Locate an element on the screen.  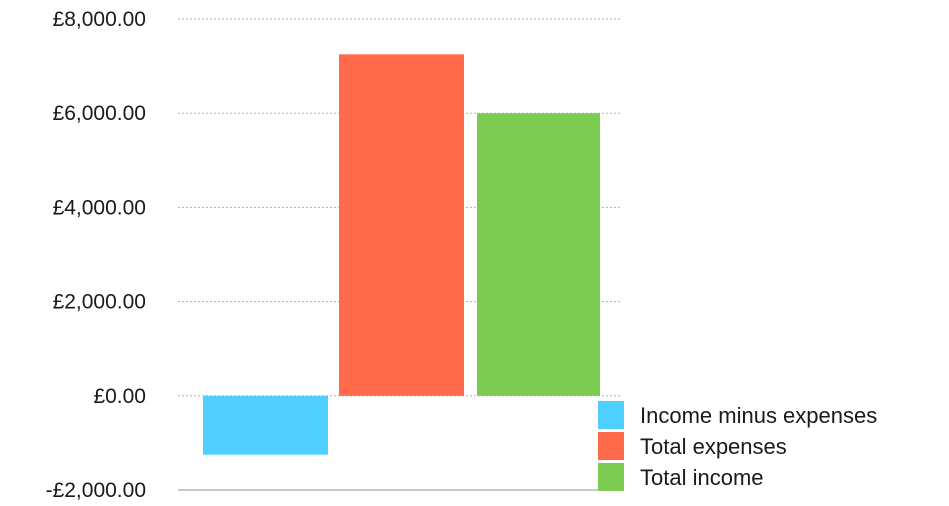
legend-label: Total income is located at coordinates (702, 477).